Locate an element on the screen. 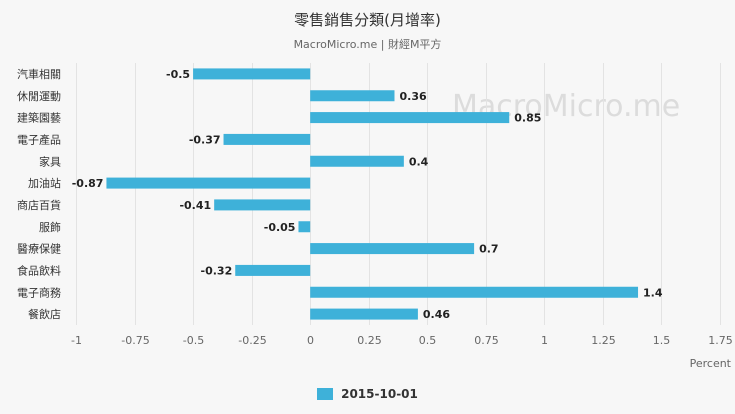  data-label: -0.41 is located at coordinates (195, 205).